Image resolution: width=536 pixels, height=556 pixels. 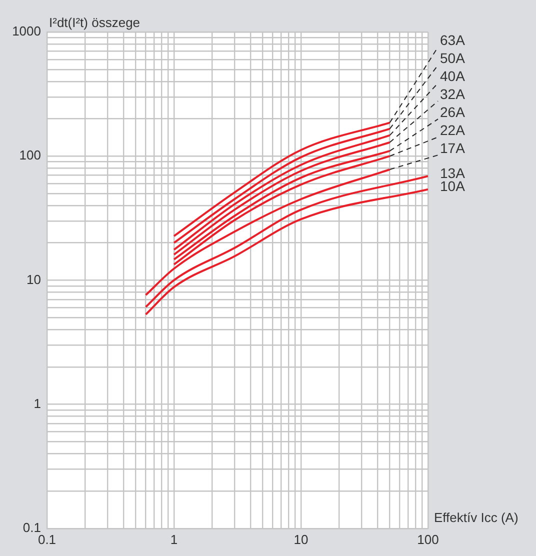 I want to click on text: 26A, so click(x=453, y=112).